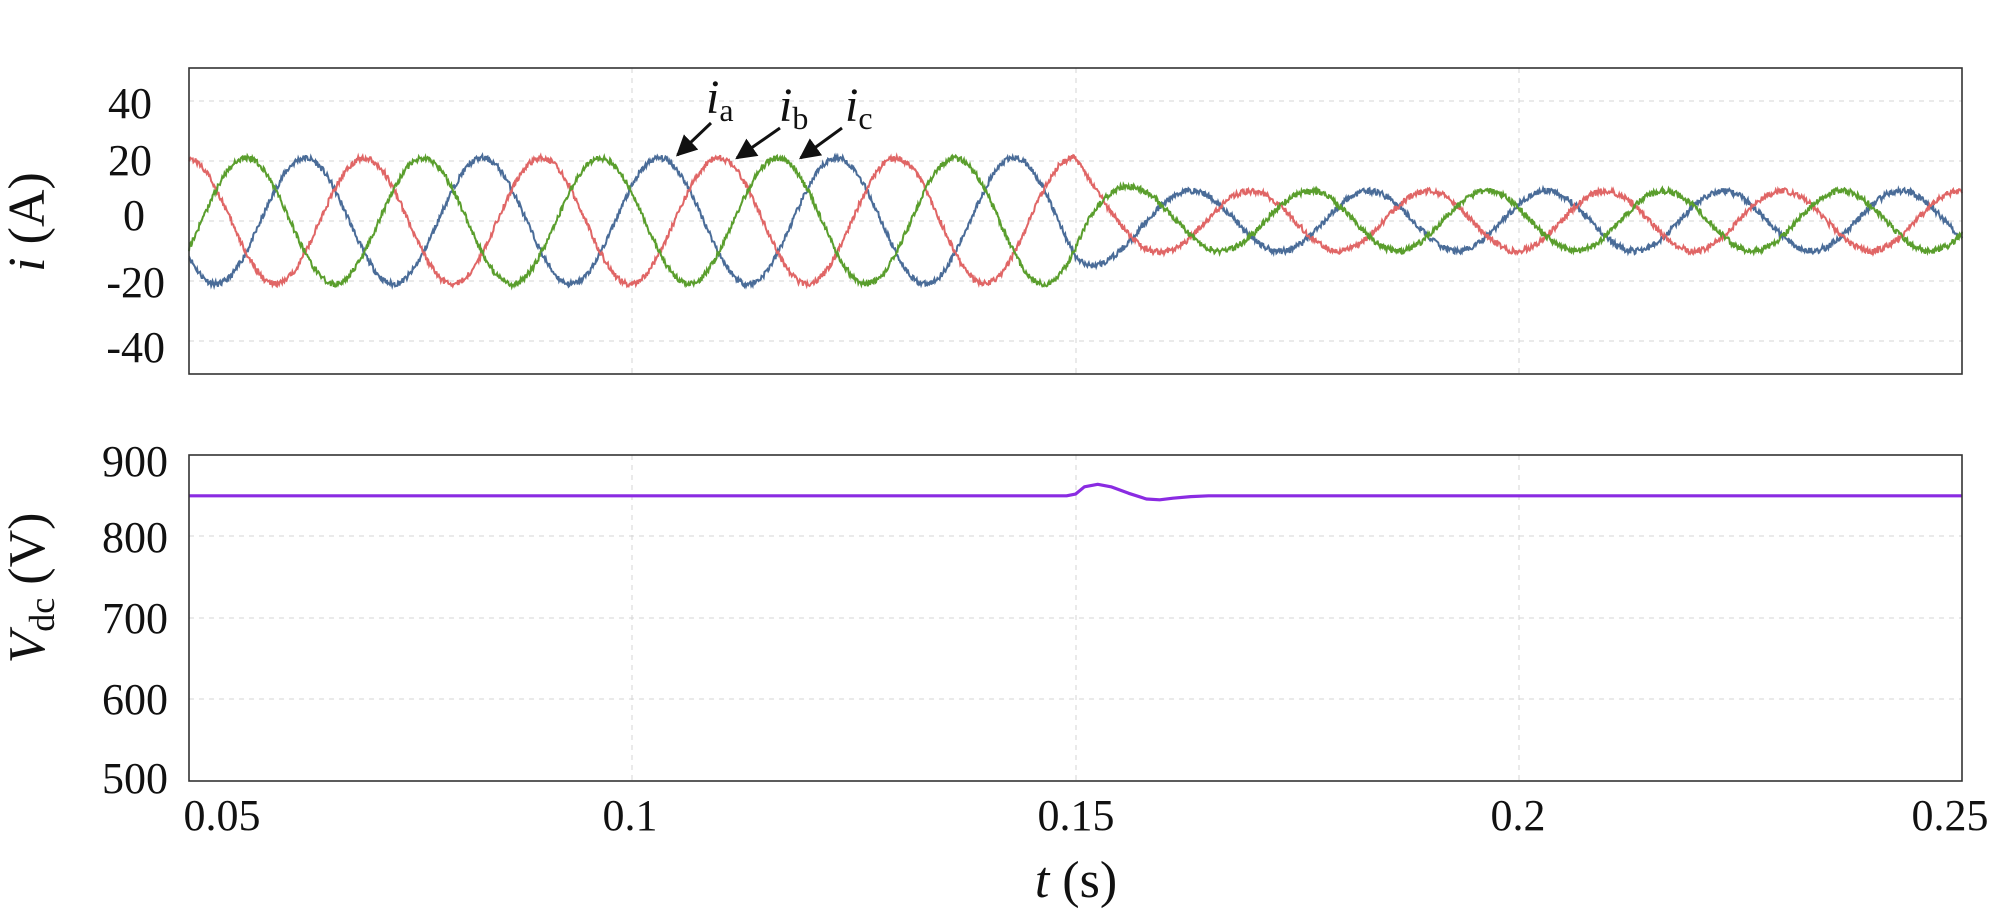 The height and width of the screenshot is (915, 2000). I want to click on ic-label: ic, so click(859, 107).